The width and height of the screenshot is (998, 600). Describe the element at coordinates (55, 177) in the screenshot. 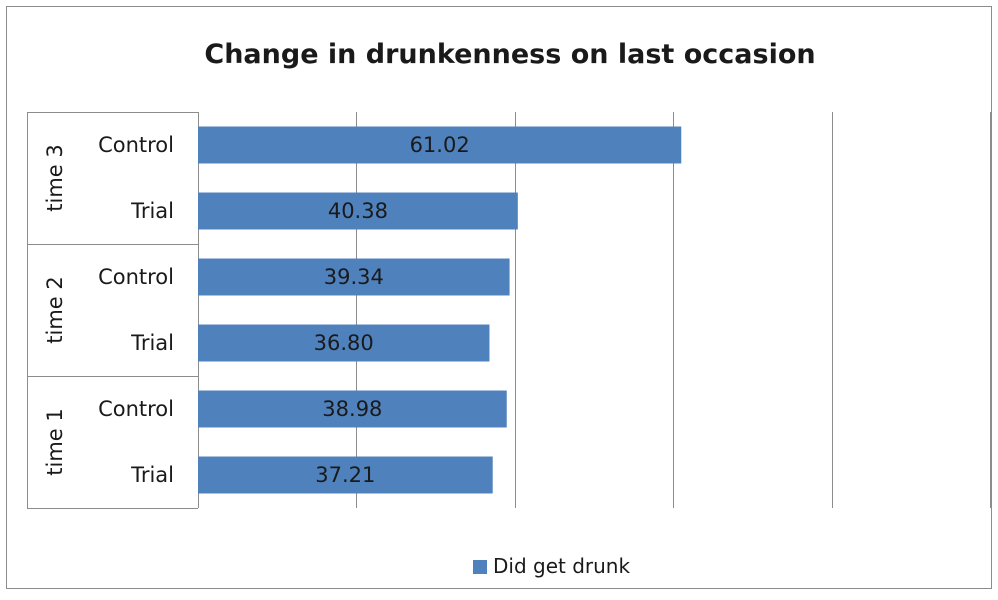

I see `group-label: time 3` at that location.